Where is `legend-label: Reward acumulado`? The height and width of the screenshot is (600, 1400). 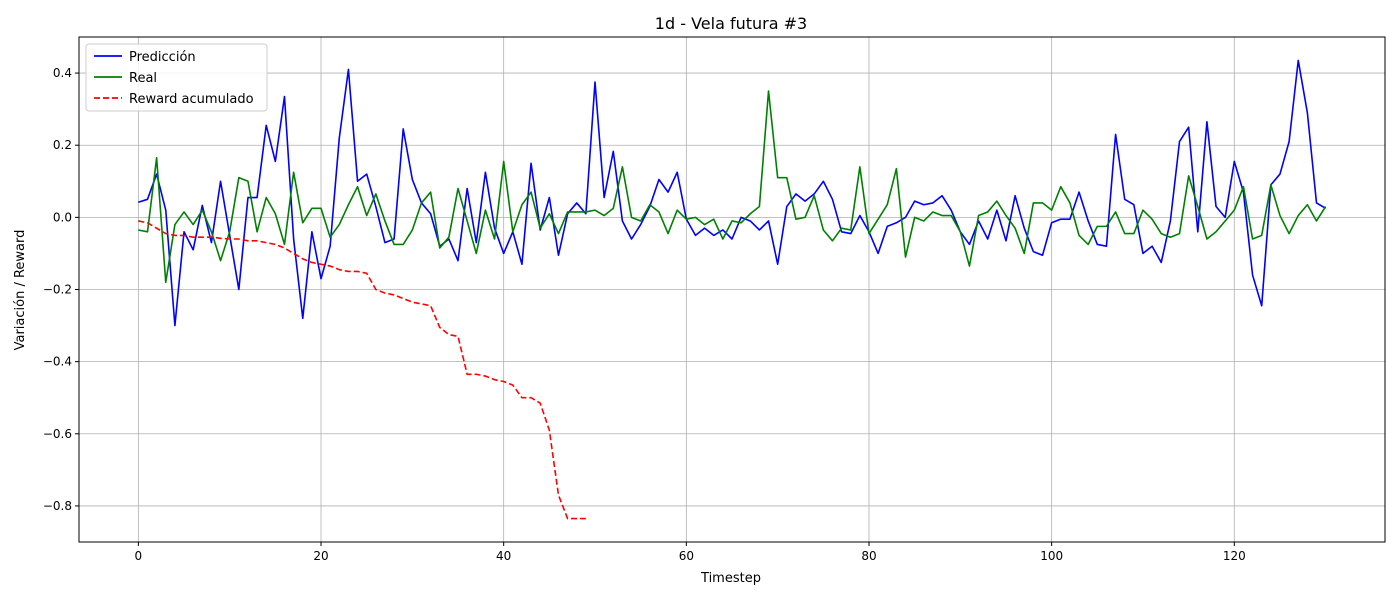
legend-label: Reward acumulado is located at coordinates (191, 99).